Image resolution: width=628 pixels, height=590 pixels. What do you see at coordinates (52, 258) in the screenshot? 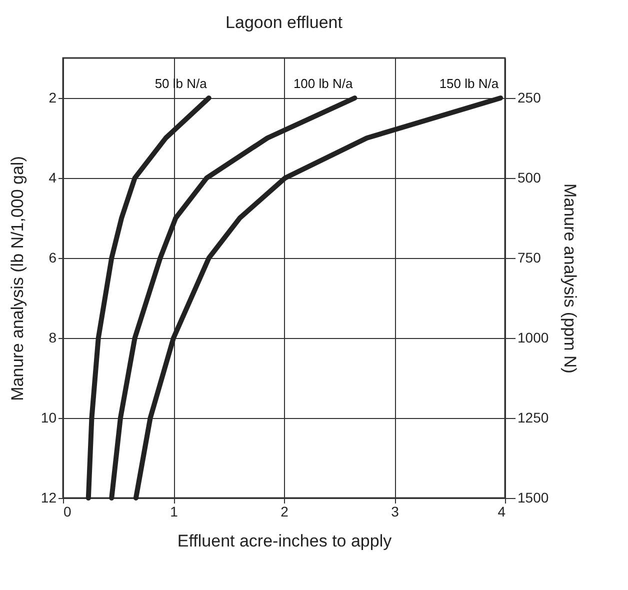
I see `y-tick-label: 6` at bounding box center [52, 258].